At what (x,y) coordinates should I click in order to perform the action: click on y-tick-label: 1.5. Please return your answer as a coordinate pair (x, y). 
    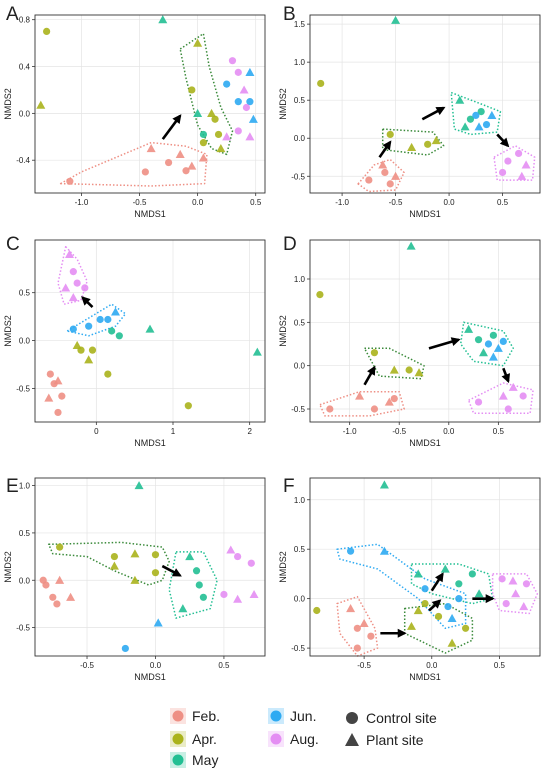
    Looking at the image, I should click on (300, 24).